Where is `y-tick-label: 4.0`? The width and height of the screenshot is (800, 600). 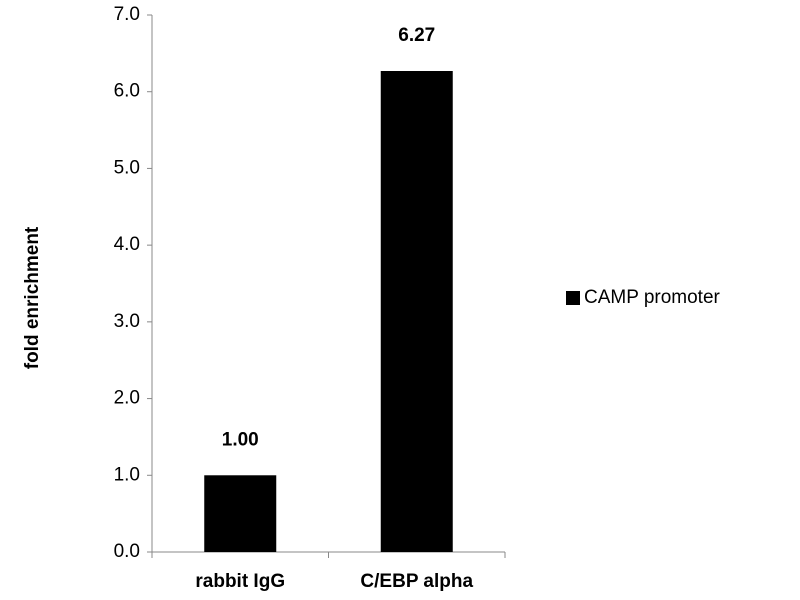 y-tick-label: 4.0 is located at coordinates (127, 244).